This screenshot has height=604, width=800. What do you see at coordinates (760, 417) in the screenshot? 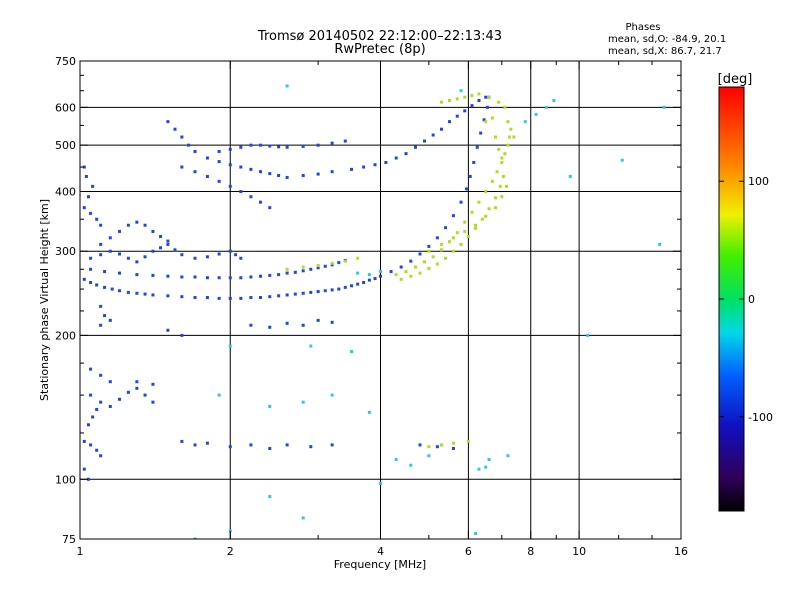
I see `colorbar-tick-label: -100` at bounding box center [760, 417].